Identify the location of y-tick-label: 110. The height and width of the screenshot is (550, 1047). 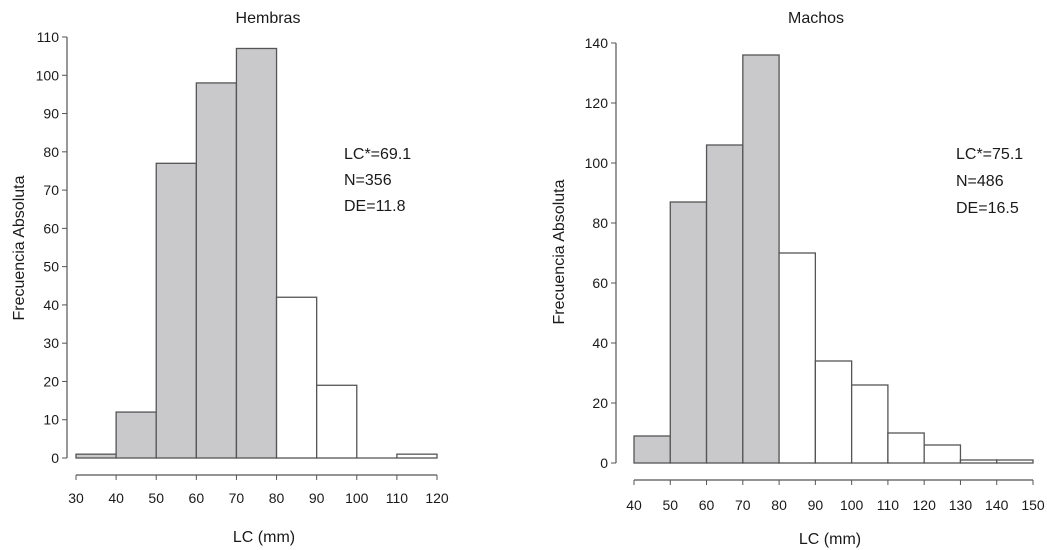
(48, 37).